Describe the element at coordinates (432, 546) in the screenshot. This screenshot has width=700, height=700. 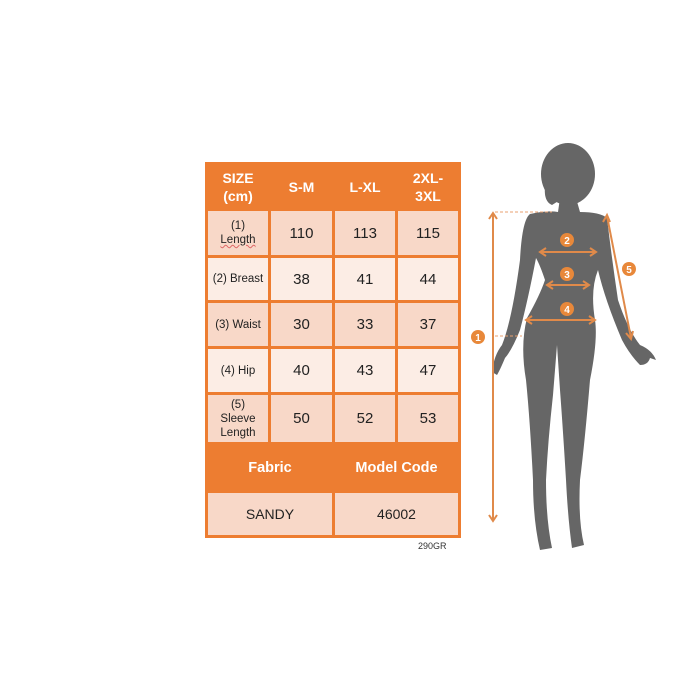
I see `fabric-weight: 290GR` at that location.